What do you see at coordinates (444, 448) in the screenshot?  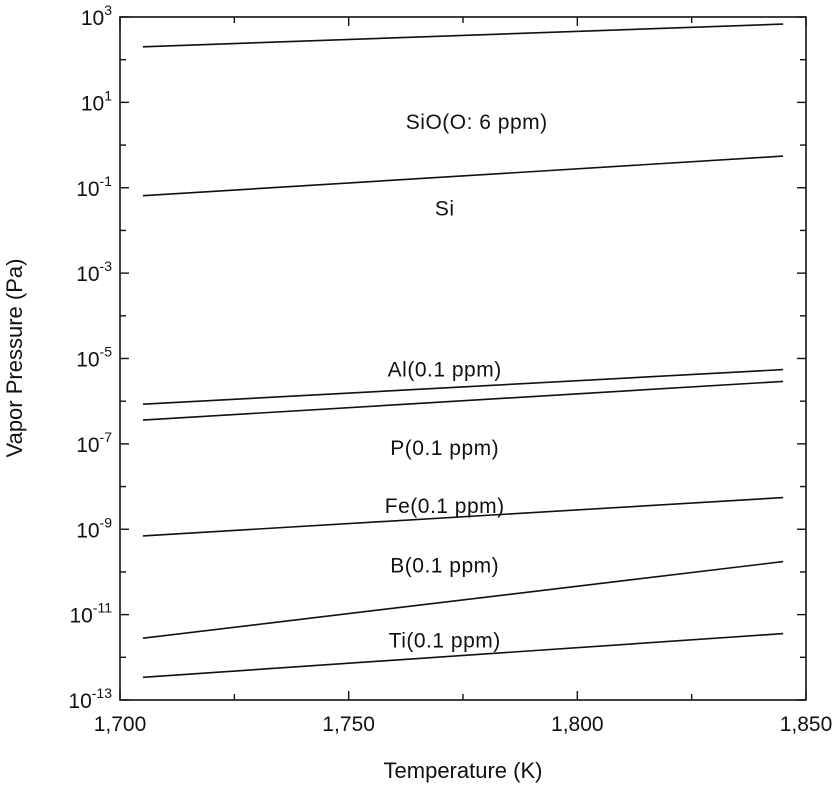 I see `series-label: P(0.1 ppm)` at bounding box center [444, 448].